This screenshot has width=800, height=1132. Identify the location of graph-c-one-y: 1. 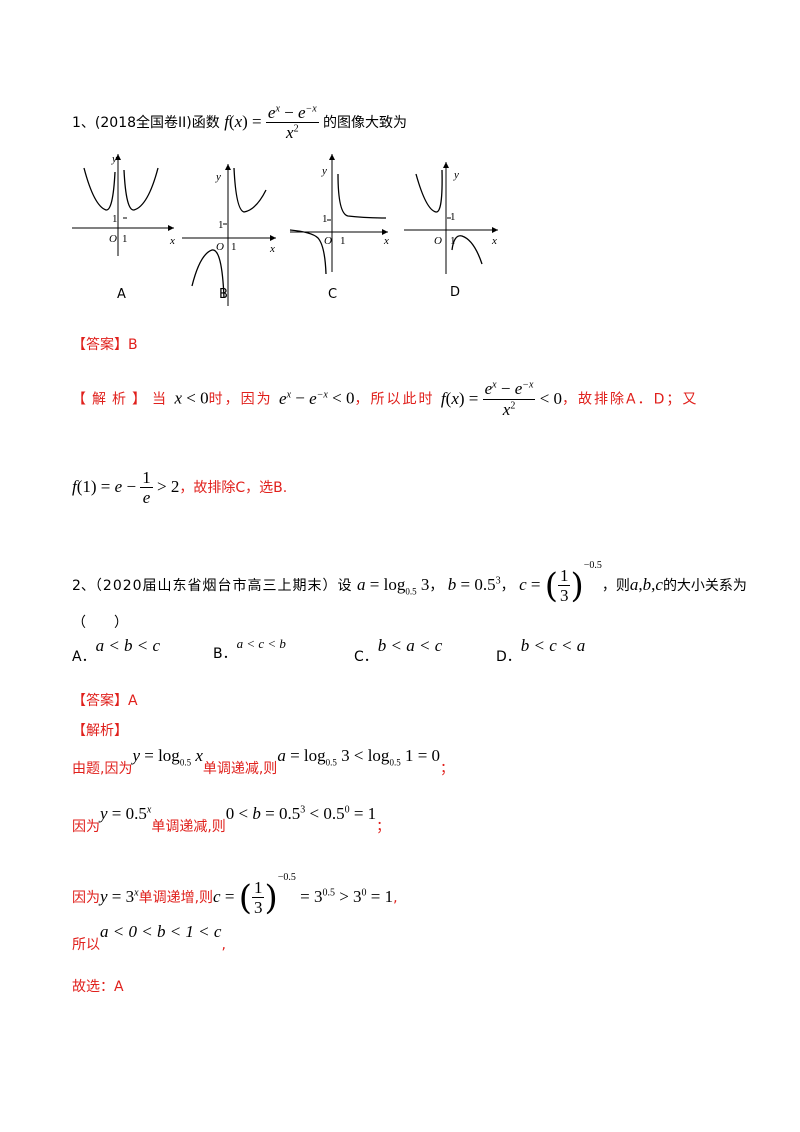
(325, 219).